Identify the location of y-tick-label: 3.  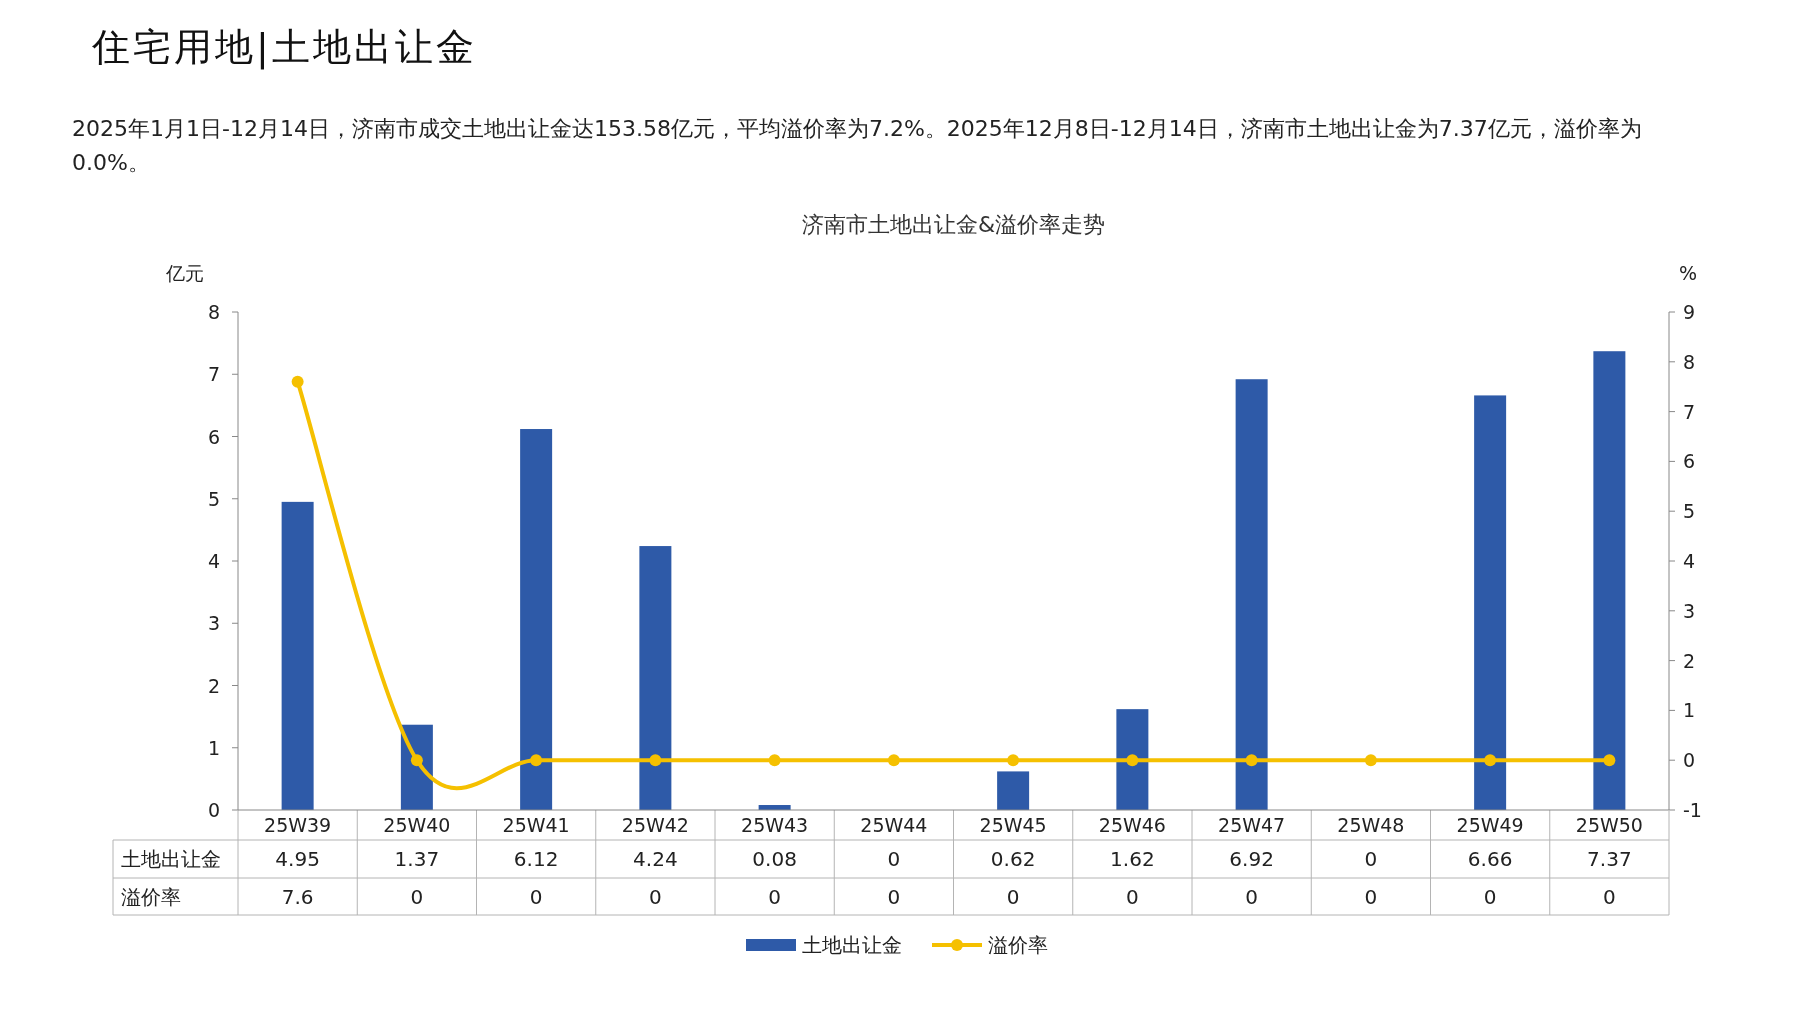
(213, 623).